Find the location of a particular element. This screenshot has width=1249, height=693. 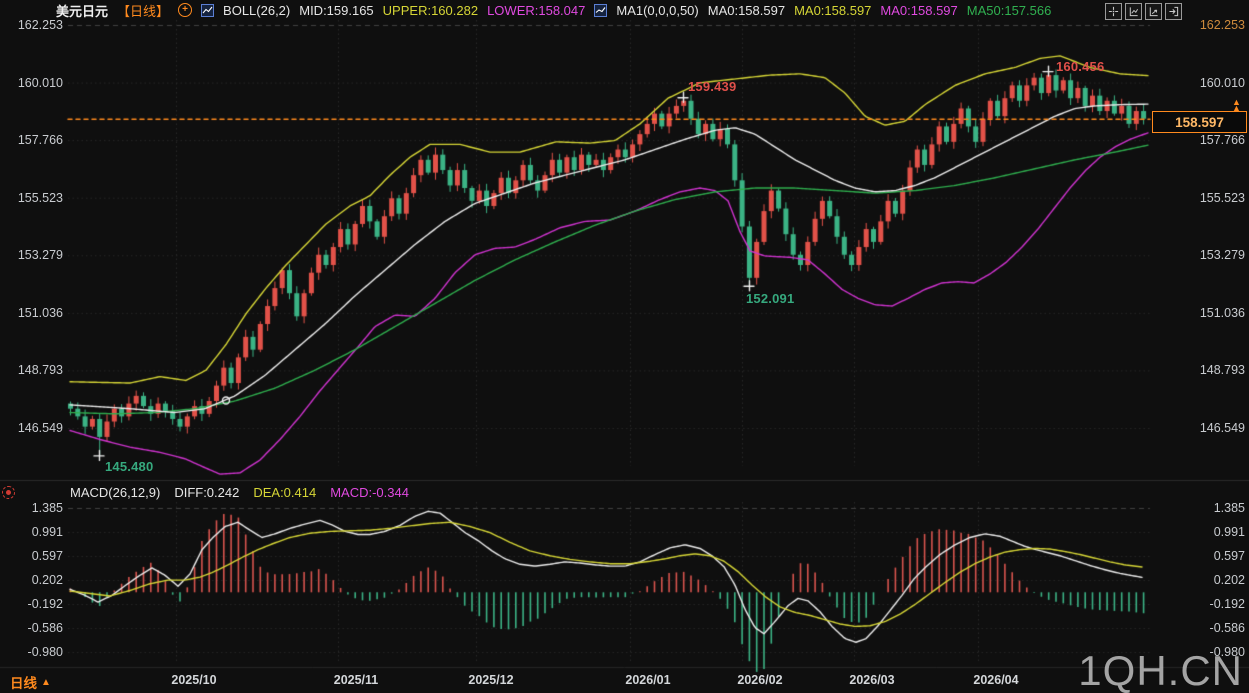

price-annotation: 145.480 is located at coordinates (129, 467).